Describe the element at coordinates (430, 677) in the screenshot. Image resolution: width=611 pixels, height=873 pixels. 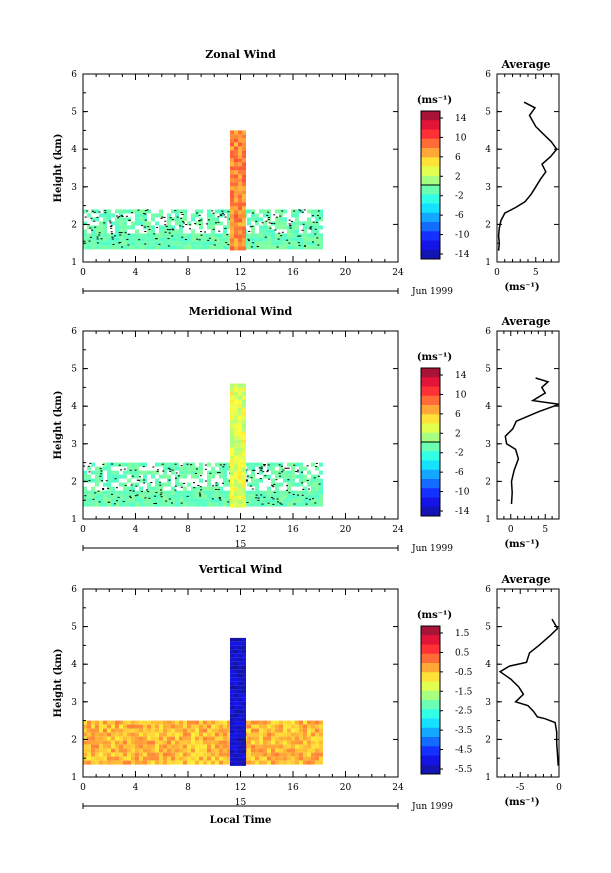
I see `colorbar-swatch` at that location.